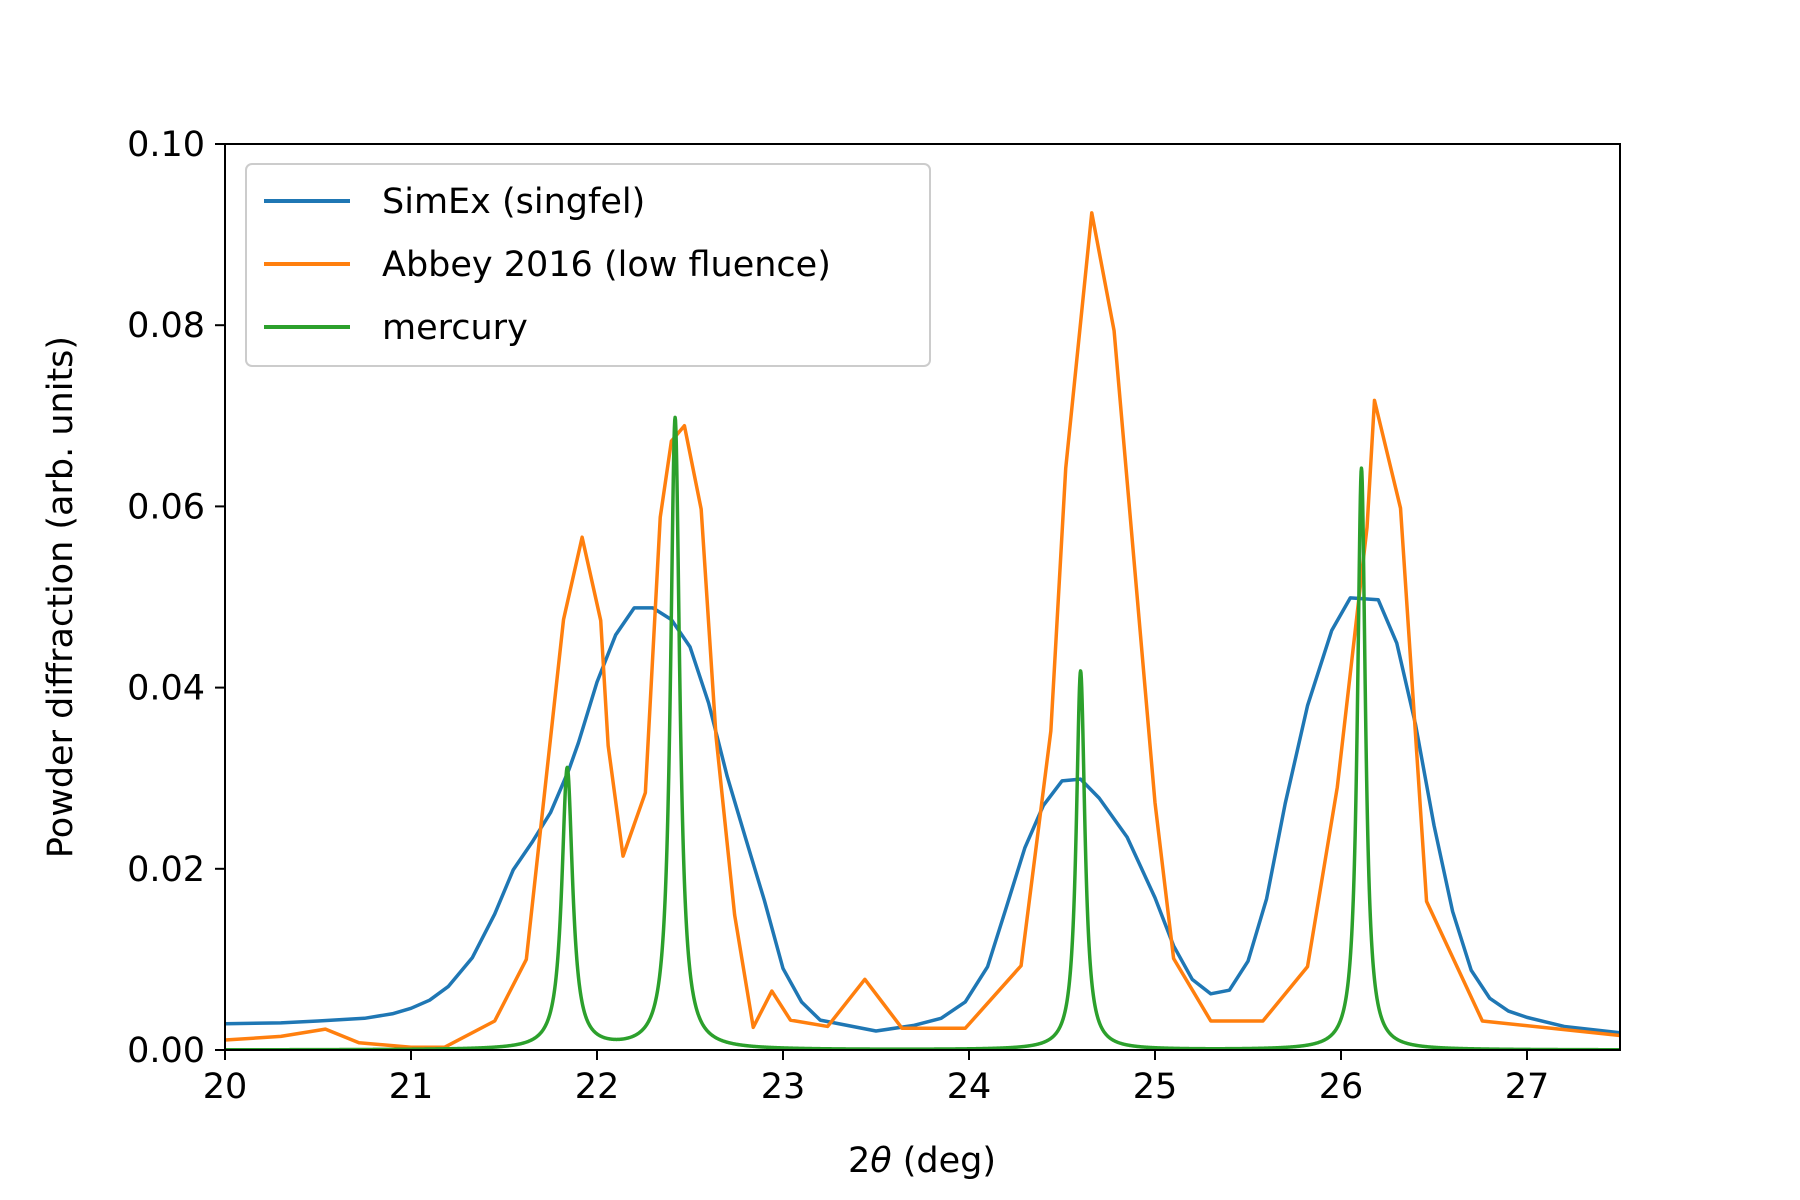 This screenshot has height=1200, width=1800. What do you see at coordinates (597, 1087) in the screenshot?
I see `x-tick-label: 22` at bounding box center [597, 1087].